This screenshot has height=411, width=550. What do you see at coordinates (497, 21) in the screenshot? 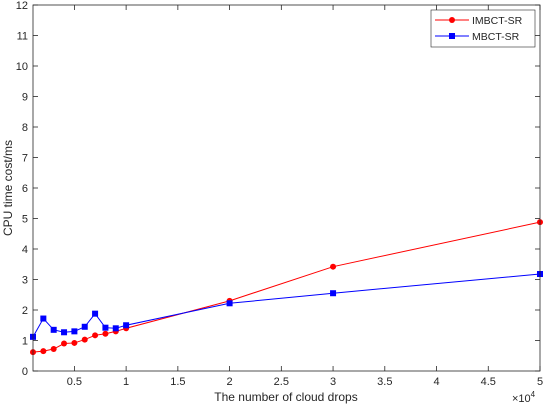
I see `legend-label-imbct: IMBCT-SR` at bounding box center [497, 21].